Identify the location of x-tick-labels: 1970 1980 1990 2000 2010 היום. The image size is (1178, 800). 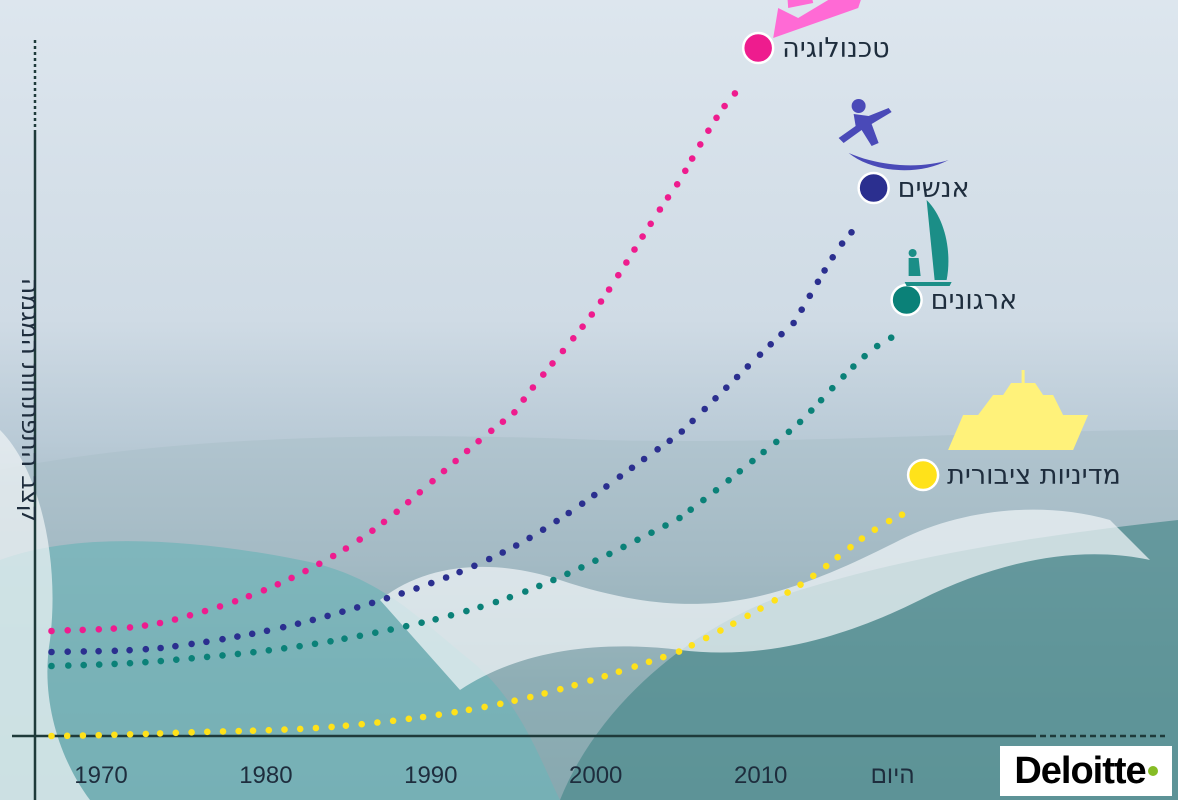
(494, 775).